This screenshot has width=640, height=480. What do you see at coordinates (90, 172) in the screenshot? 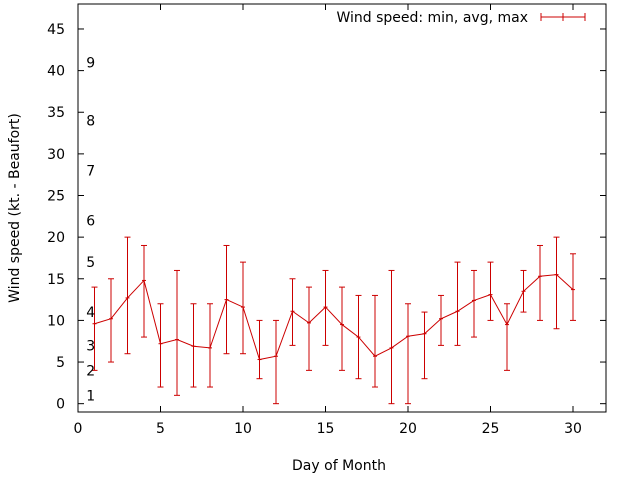
I see `beaufort-label: 7` at bounding box center [90, 172].